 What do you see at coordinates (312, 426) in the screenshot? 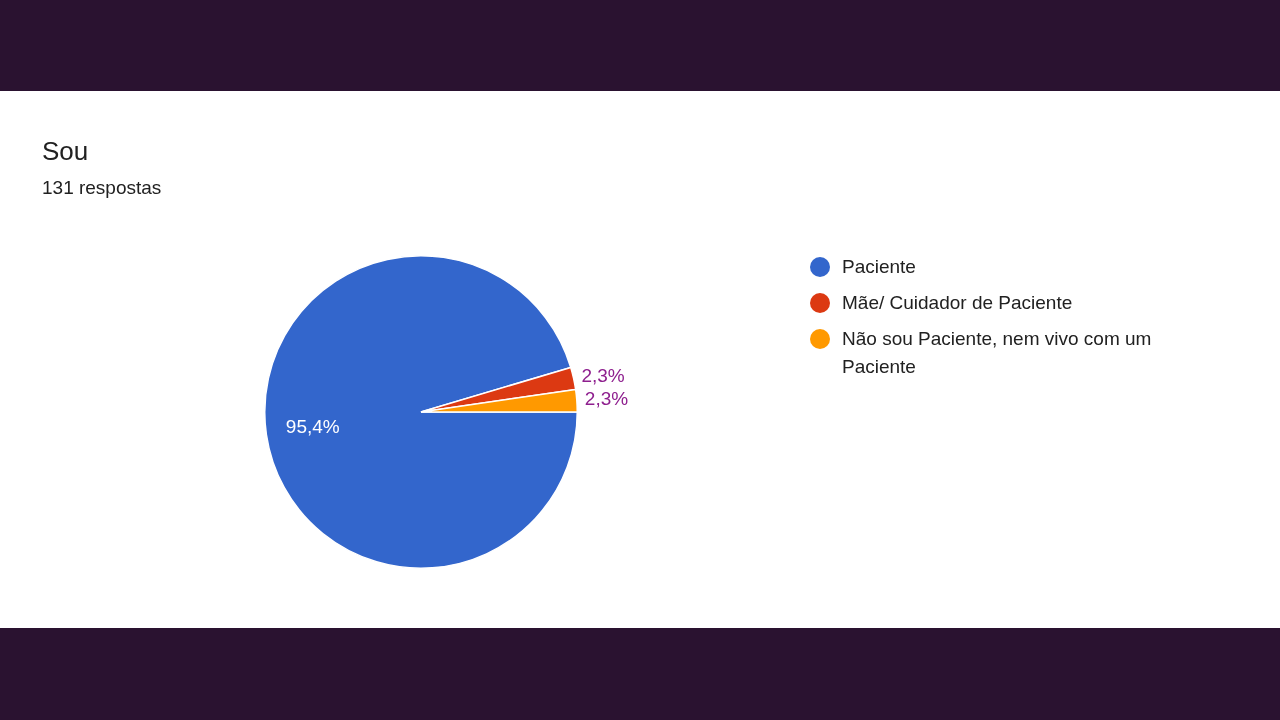
I see `data-label: 95,4%` at bounding box center [312, 426].